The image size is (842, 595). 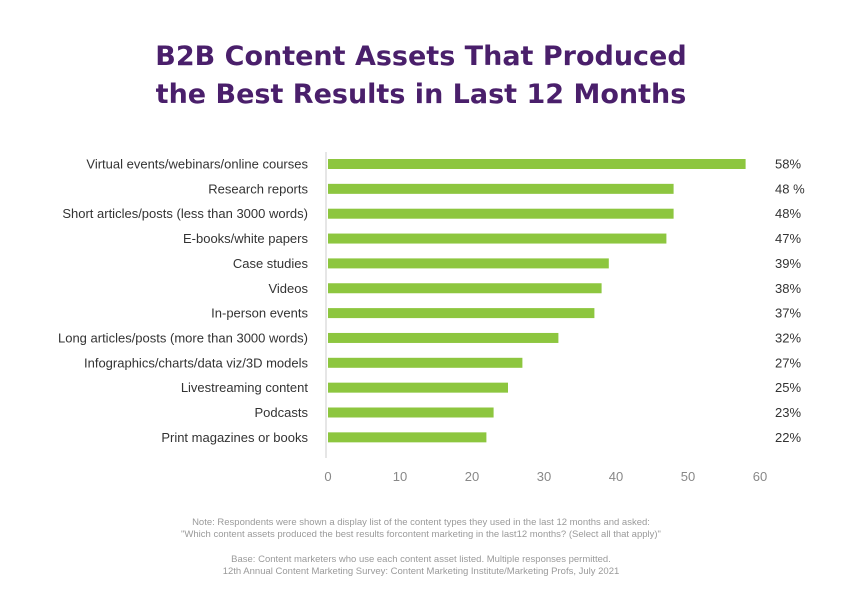 What do you see at coordinates (760, 476) in the screenshot?
I see `x-tick-label: 60` at bounding box center [760, 476].